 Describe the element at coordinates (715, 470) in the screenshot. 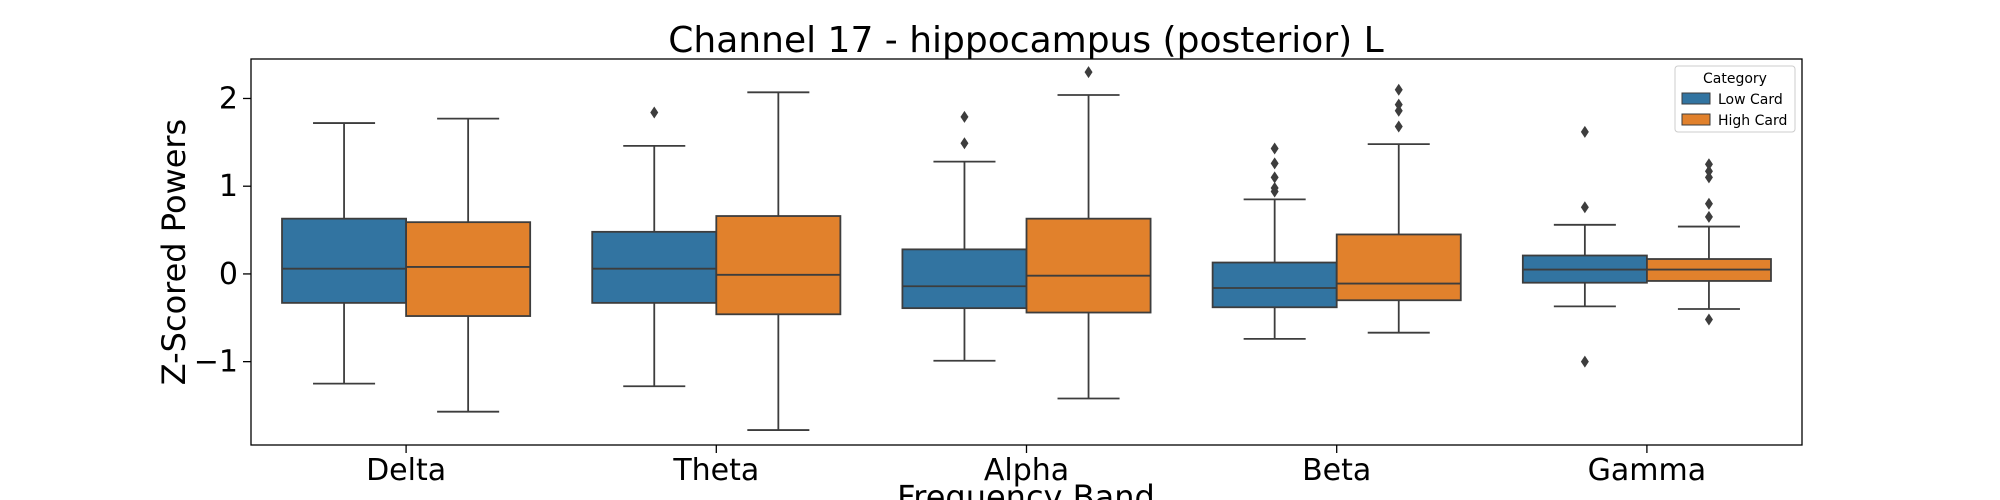

I see `x-tick-label: Theta` at that location.